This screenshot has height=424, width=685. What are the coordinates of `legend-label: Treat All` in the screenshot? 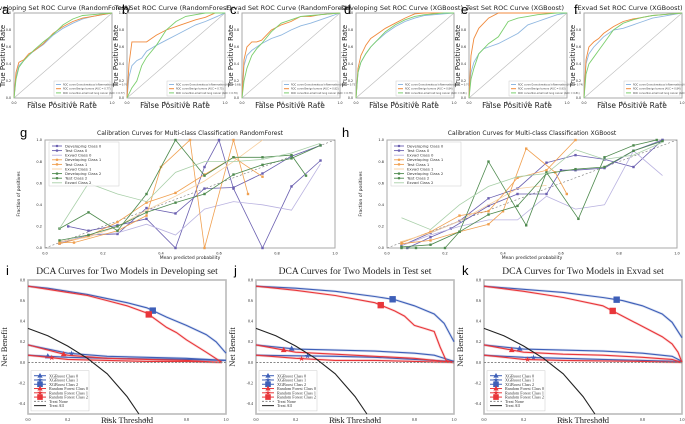 It's located at (285, 405).